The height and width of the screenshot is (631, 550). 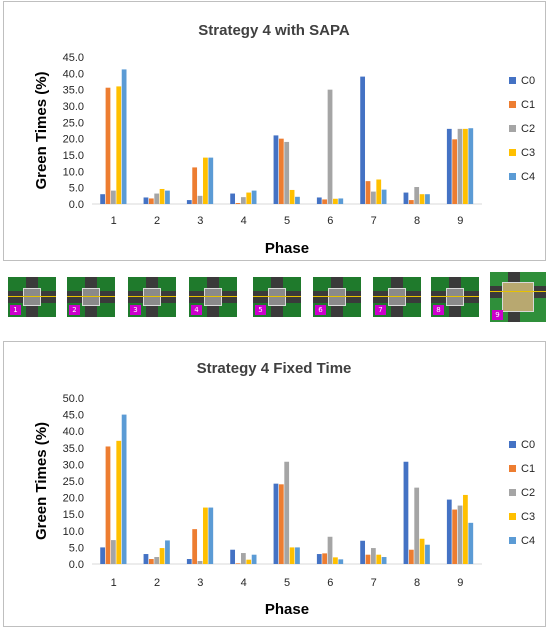 What do you see at coordinates (512, 152) in the screenshot?
I see `legend-swatch-c3` at bounding box center [512, 152].